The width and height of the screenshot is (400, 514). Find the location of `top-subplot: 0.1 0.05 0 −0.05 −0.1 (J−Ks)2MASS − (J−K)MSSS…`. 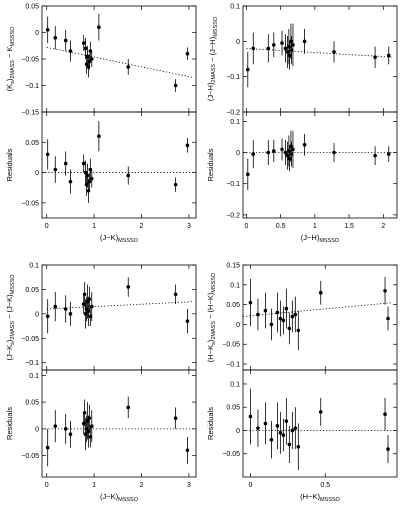

top-subplot: 0.1 0.05 0 −0.05 −0.1 (J−Ks)2MASS − (J−K)MSSS… is located at coordinates (101, 317).